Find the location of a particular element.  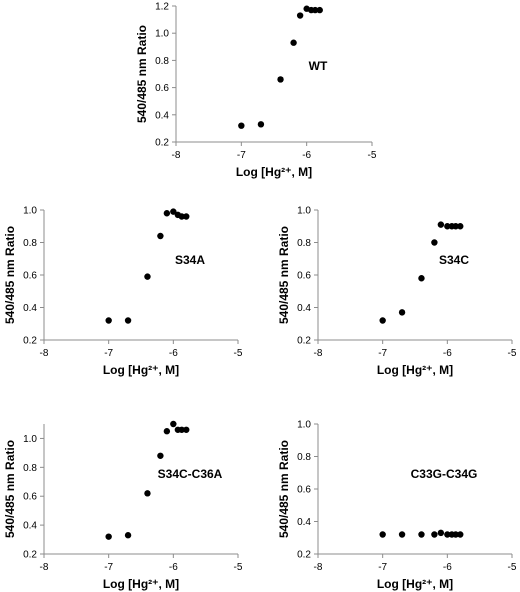

panel-label: S34C is located at coordinates (454, 260).